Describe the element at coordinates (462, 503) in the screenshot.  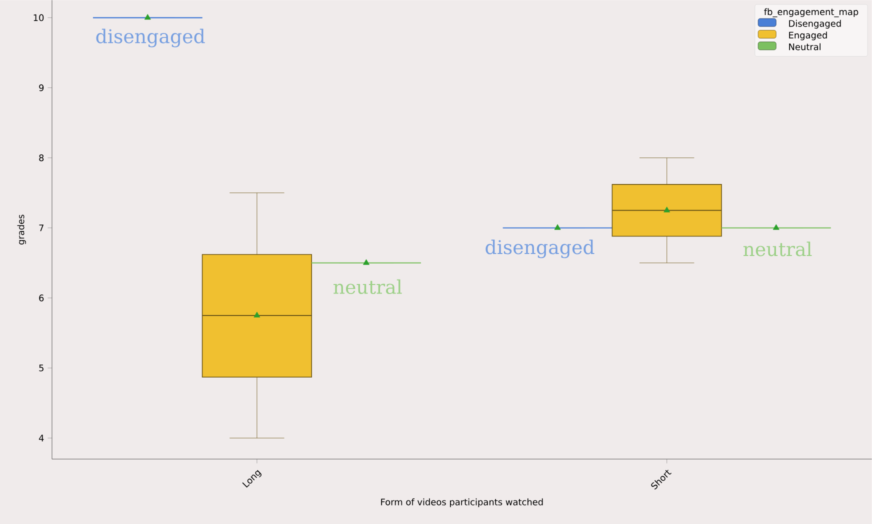
I see `x-axis-title: Form of videos participants watched` at that location.